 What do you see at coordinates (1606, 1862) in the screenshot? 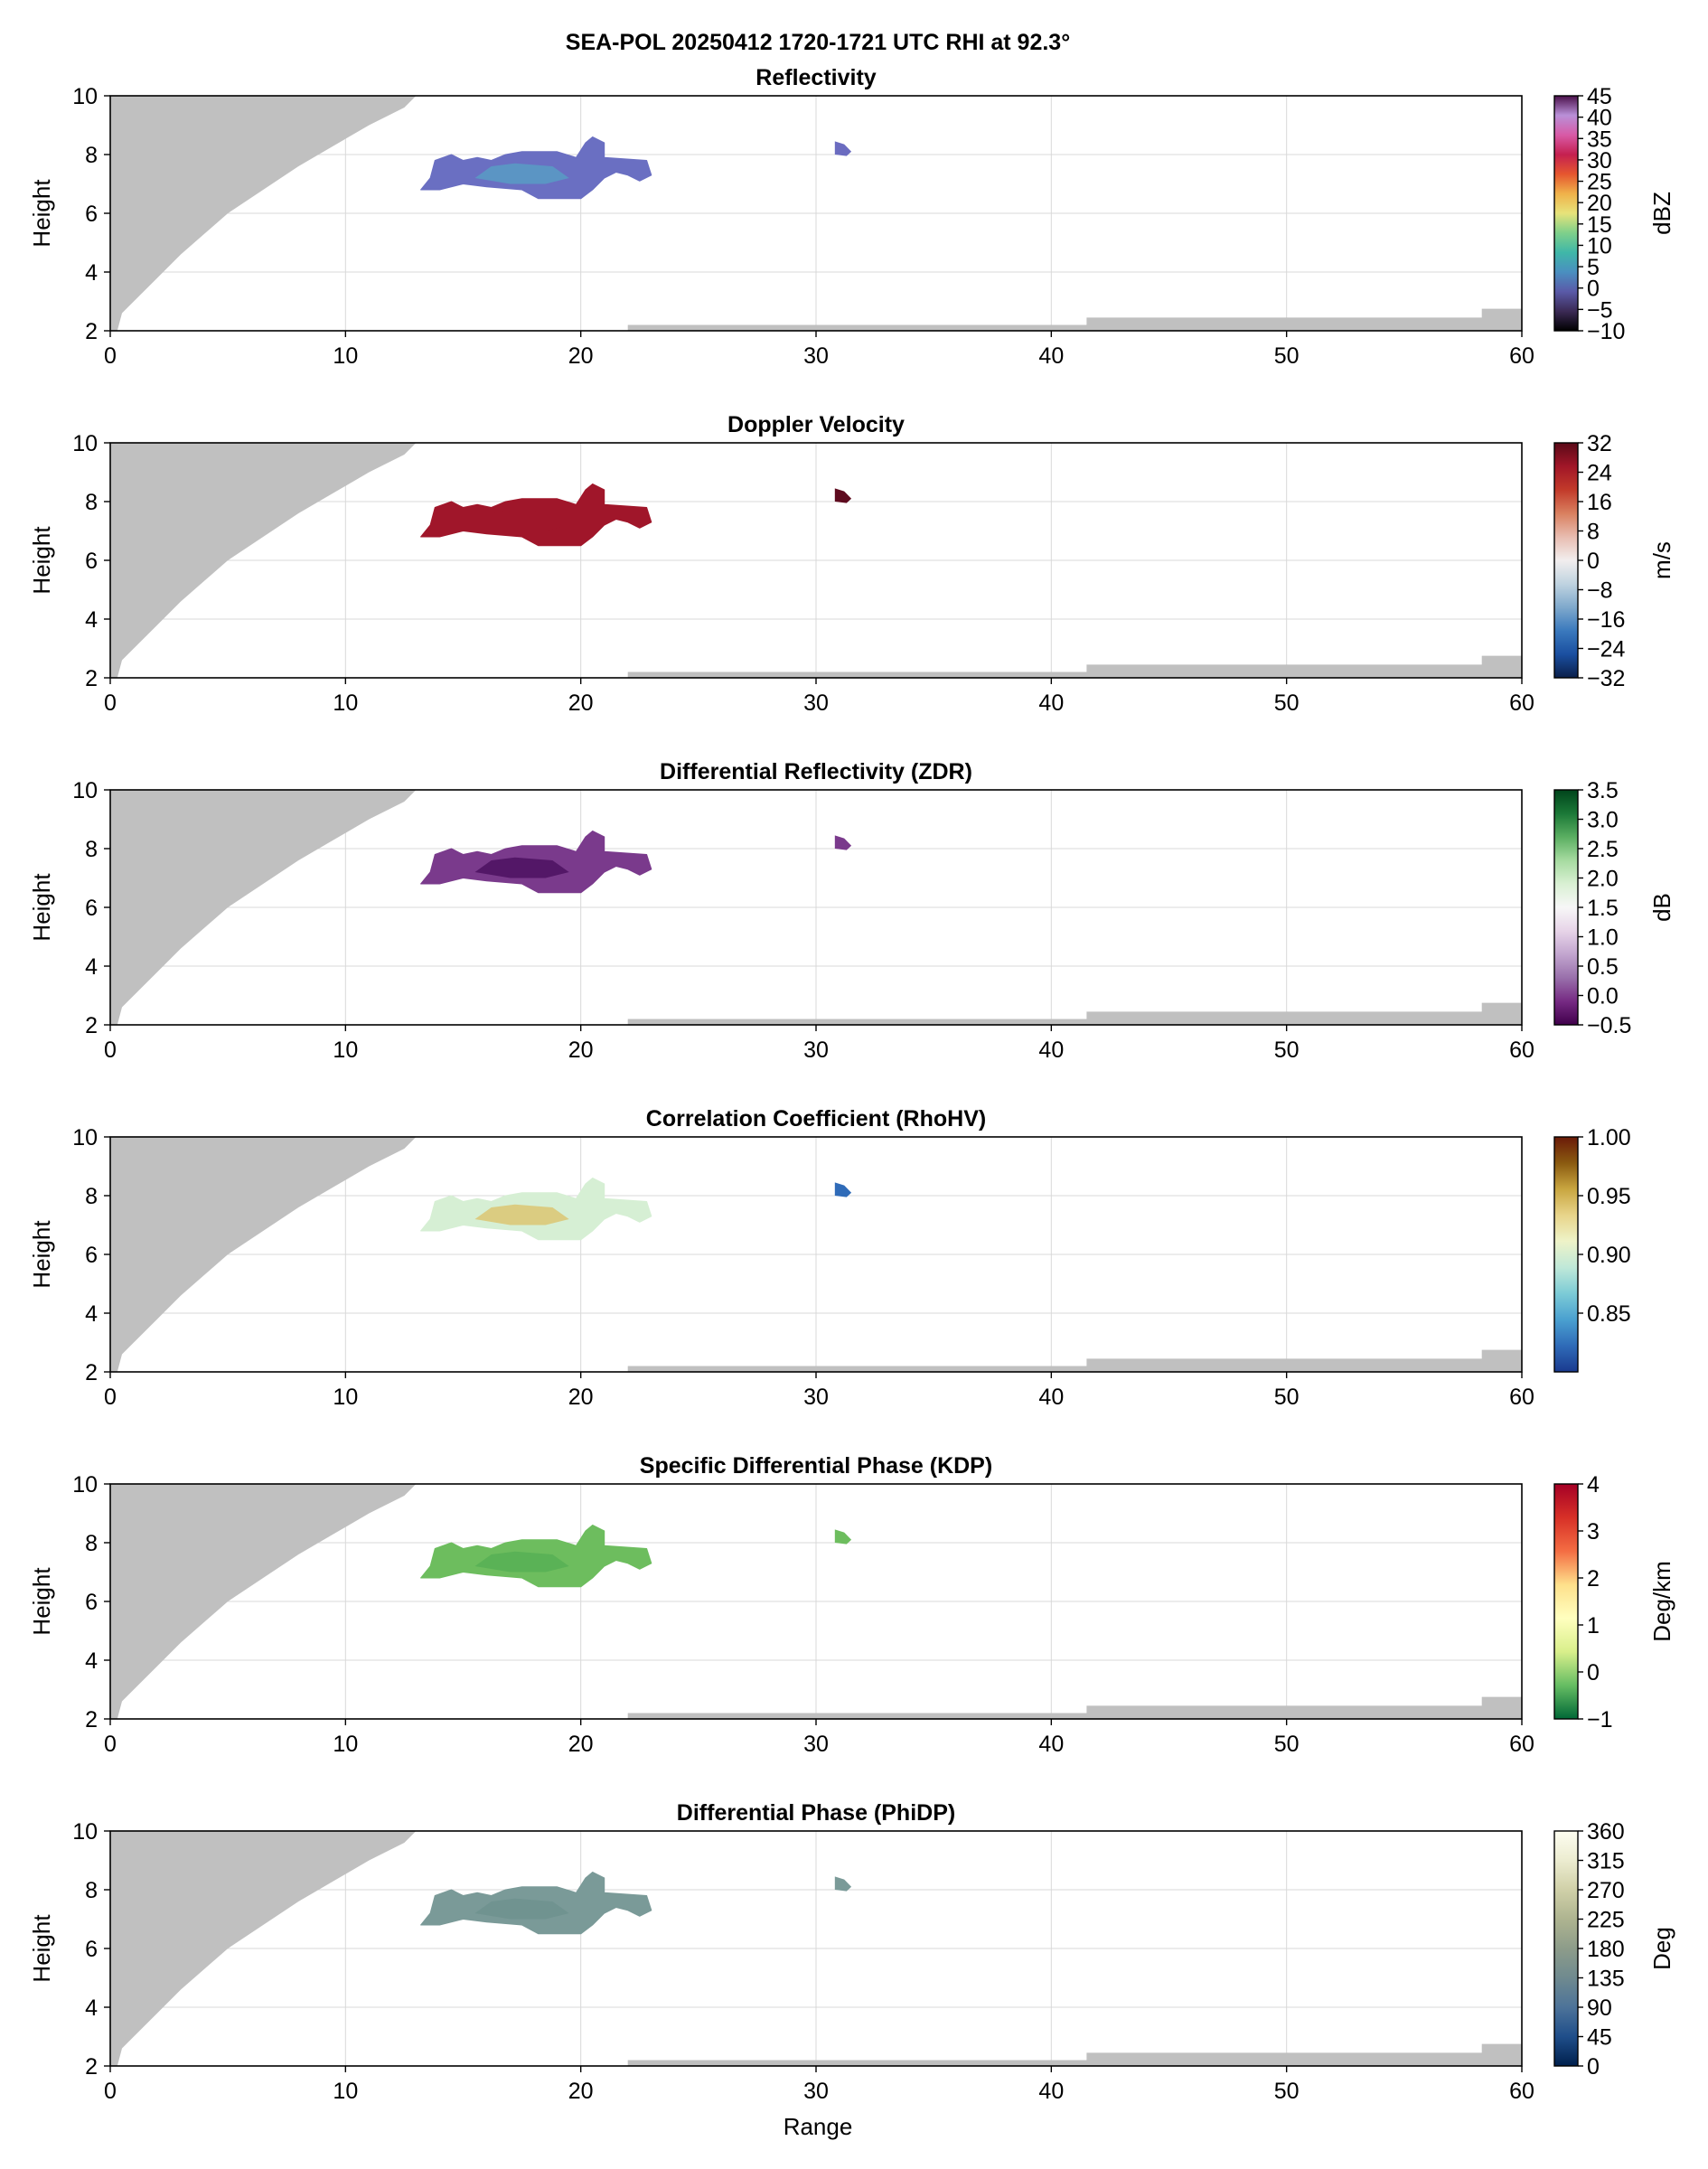
I see `colorbar-tick-label: 315` at bounding box center [1606, 1862].